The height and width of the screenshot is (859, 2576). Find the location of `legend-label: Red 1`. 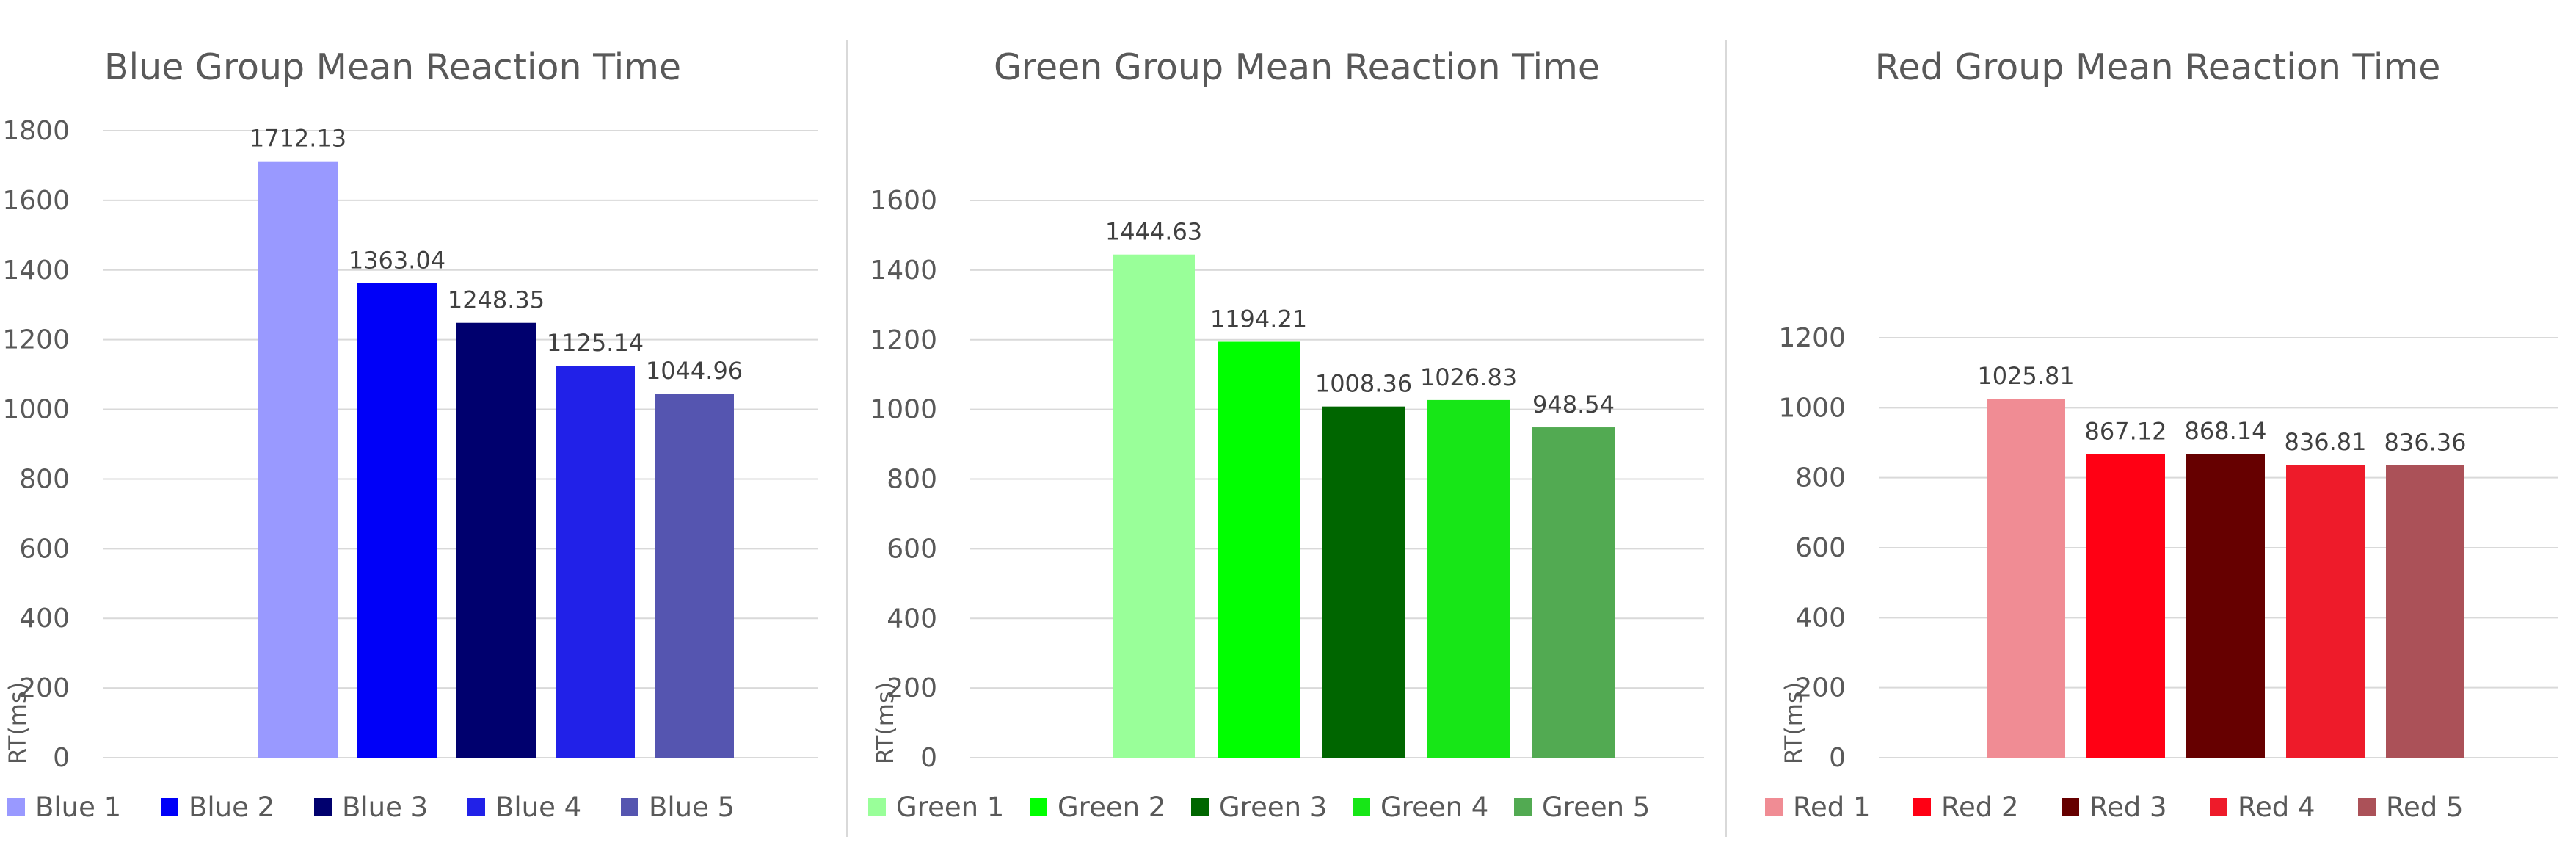

legend-label: Red 1 is located at coordinates (1832, 807).